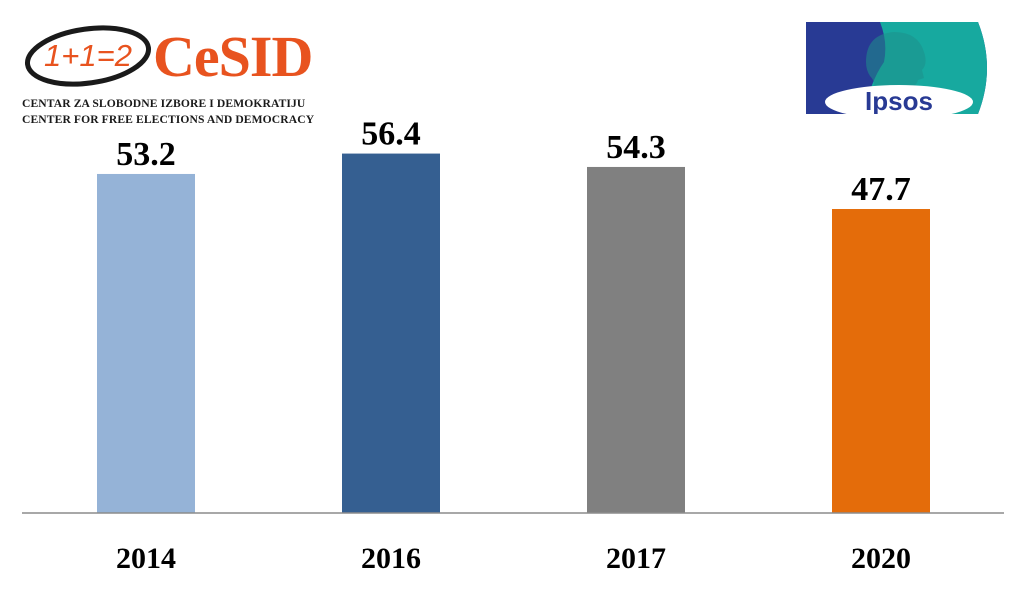 The image size is (1026, 589). What do you see at coordinates (881, 189) in the screenshot?
I see `value-label-2020: 47.7` at bounding box center [881, 189].